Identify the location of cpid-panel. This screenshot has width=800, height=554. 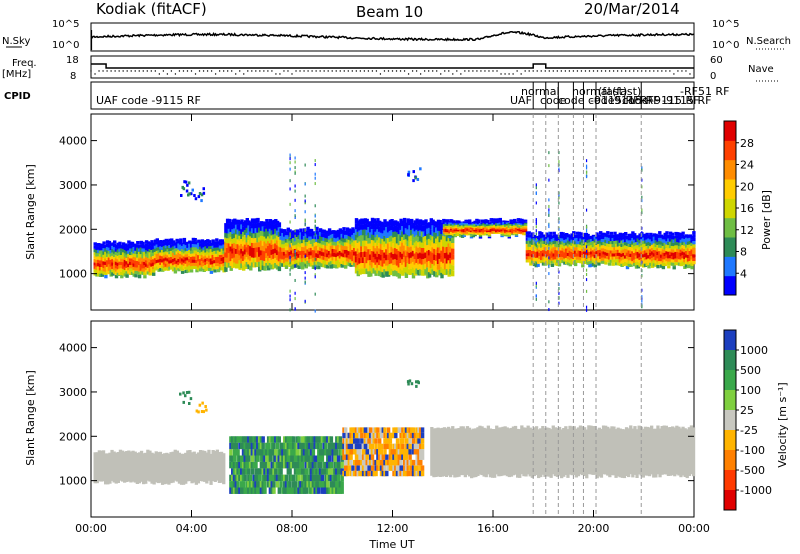
(392, 95).